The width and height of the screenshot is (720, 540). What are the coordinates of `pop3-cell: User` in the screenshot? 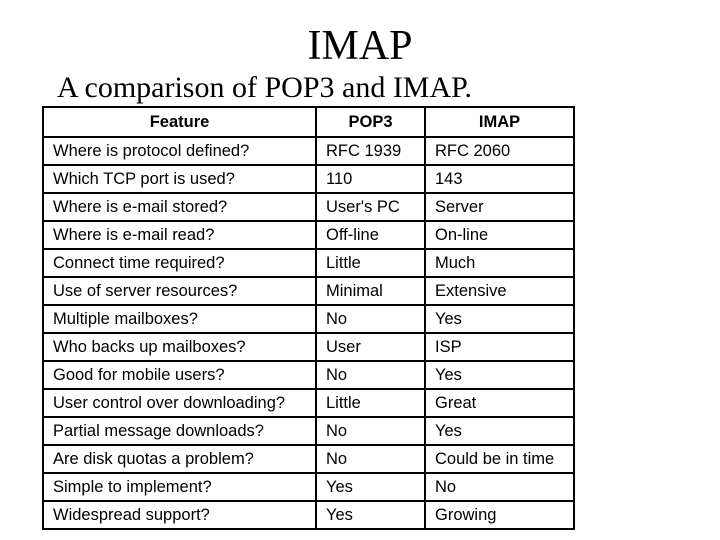 It's located at (370, 347).